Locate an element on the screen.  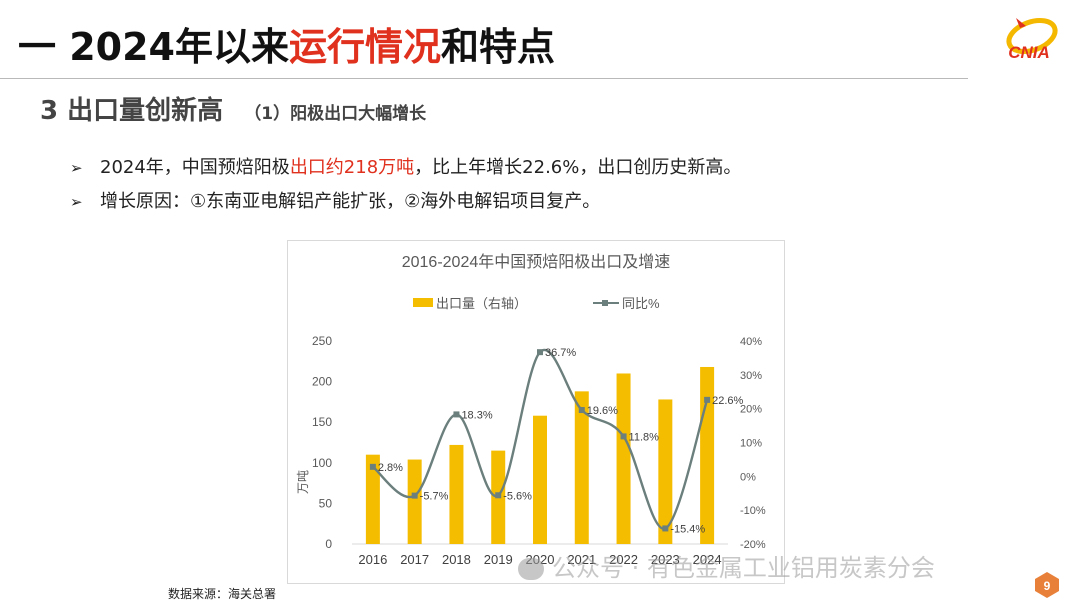
x-tick-label: 2022 is located at coordinates (623, 559).